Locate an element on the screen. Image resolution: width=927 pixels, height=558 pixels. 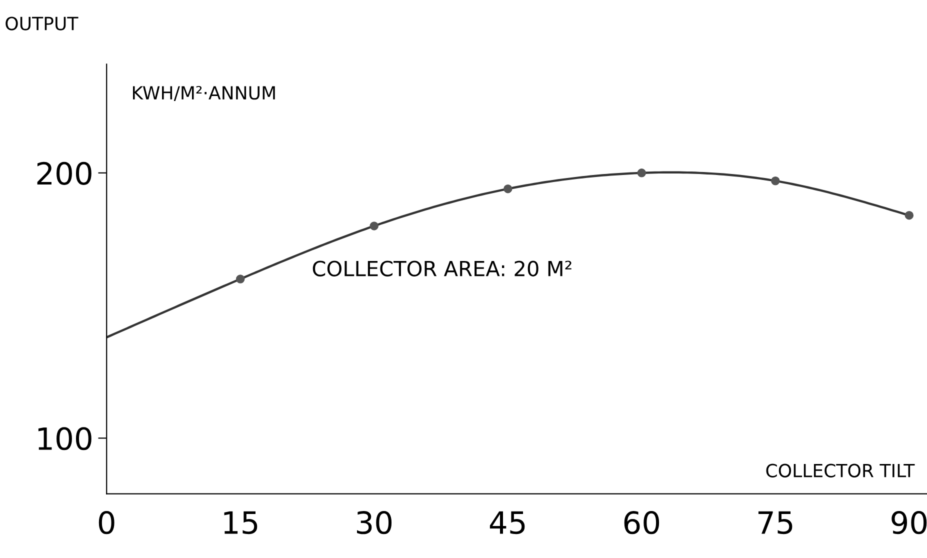
x-tick-label: 75 is located at coordinates (775, 522).